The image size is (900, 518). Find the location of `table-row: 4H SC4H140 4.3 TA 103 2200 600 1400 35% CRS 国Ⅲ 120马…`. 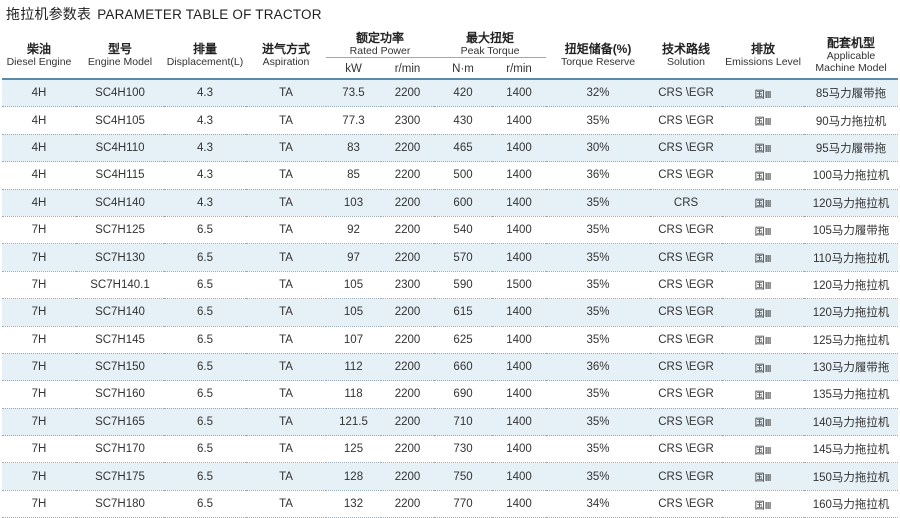

table-row: 4H SC4H140 4.3 TA 103 2200 600 1400 35% CRS 国Ⅲ 120马… is located at coordinates (450, 203).